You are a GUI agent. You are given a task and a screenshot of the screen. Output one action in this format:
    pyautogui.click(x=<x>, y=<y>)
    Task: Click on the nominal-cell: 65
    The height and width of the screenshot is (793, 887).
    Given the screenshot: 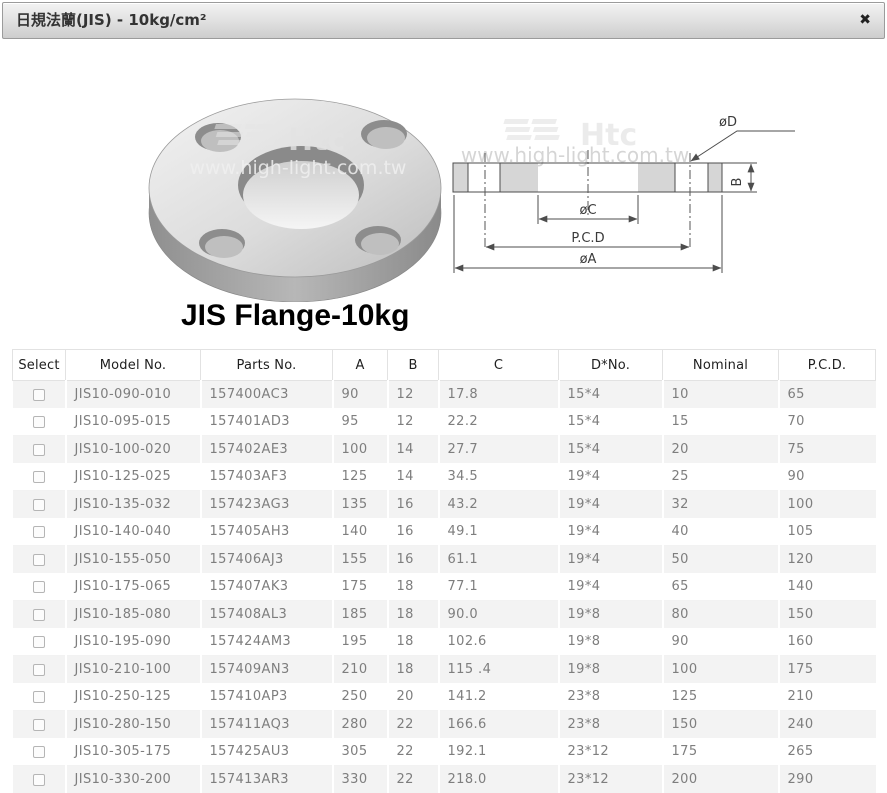 What is the action you would take?
    pyautogui.click(x=721, y=587)
    